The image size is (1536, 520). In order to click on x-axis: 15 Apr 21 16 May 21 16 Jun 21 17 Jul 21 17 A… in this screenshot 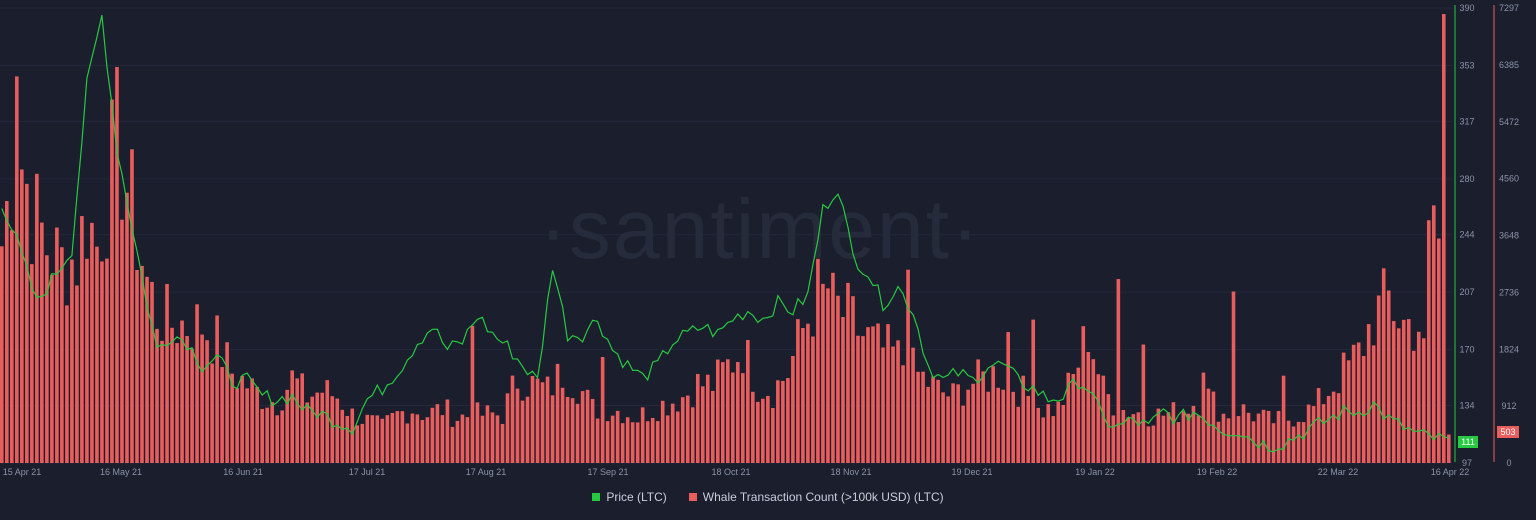, I will do `click(736, 472)`.